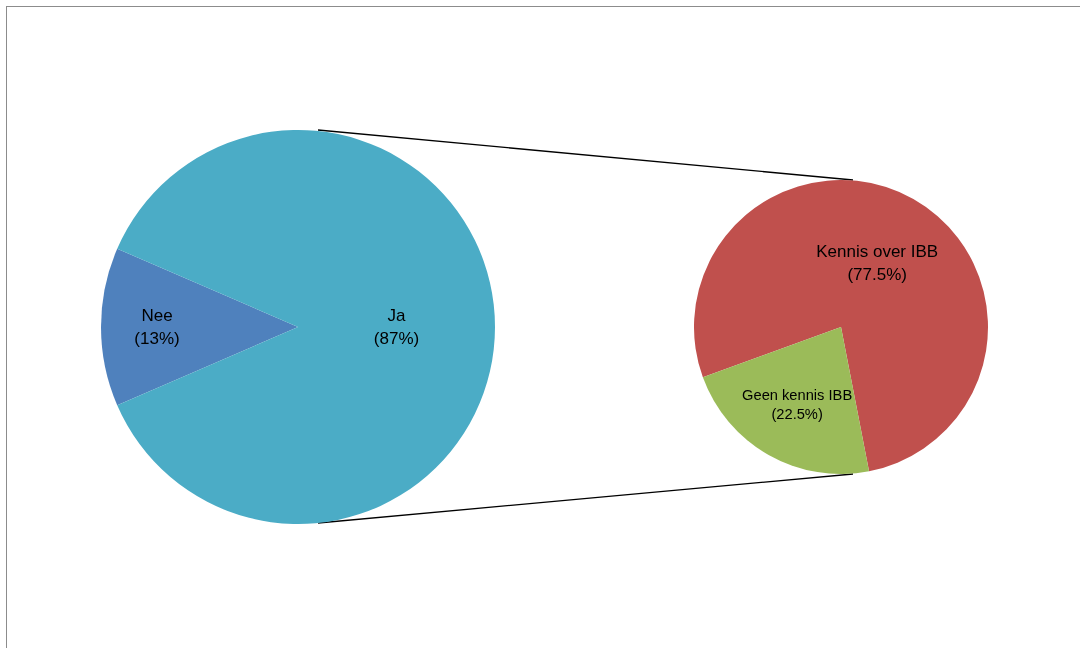 The image size is (1080, 648). Describe the element at coordinates (396, 338) in the screenshot. I see `data-label: (87%)` at that location.